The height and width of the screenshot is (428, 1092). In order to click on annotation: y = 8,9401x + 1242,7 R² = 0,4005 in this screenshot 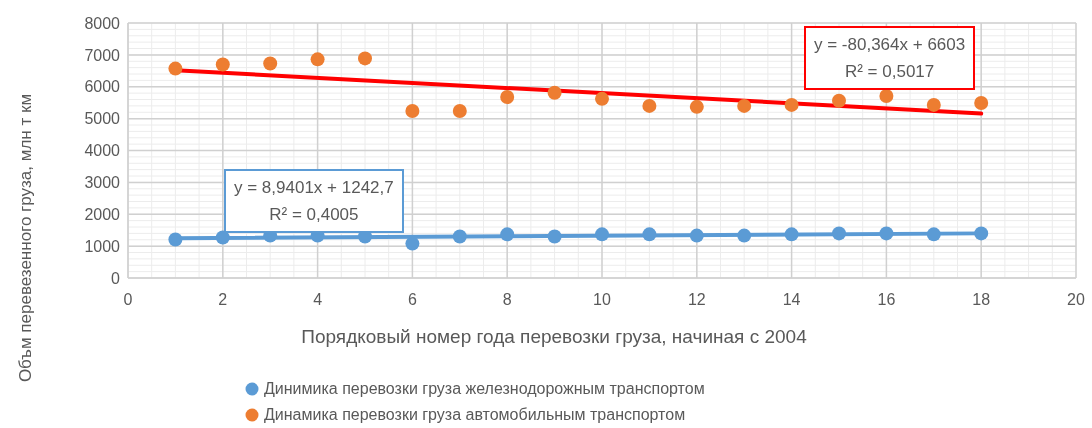, I will do `click(314, 201)`.